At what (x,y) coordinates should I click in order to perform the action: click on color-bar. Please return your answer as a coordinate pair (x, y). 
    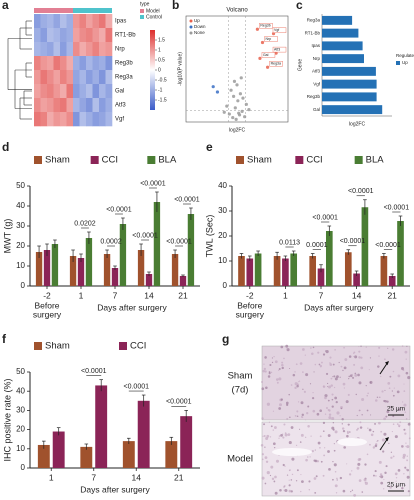
    Looking at the image, I should click on (152, 70).